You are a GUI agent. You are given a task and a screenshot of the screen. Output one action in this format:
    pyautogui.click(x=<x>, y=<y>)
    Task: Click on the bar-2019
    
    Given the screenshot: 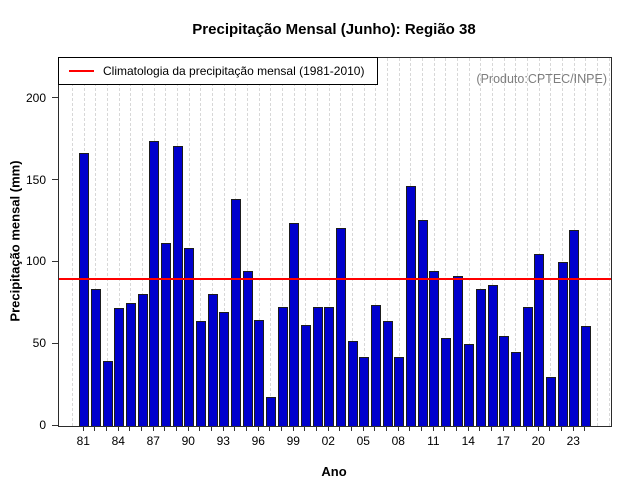 What is the action you would take?
    pyautogui.click(x=527, y=366)
    